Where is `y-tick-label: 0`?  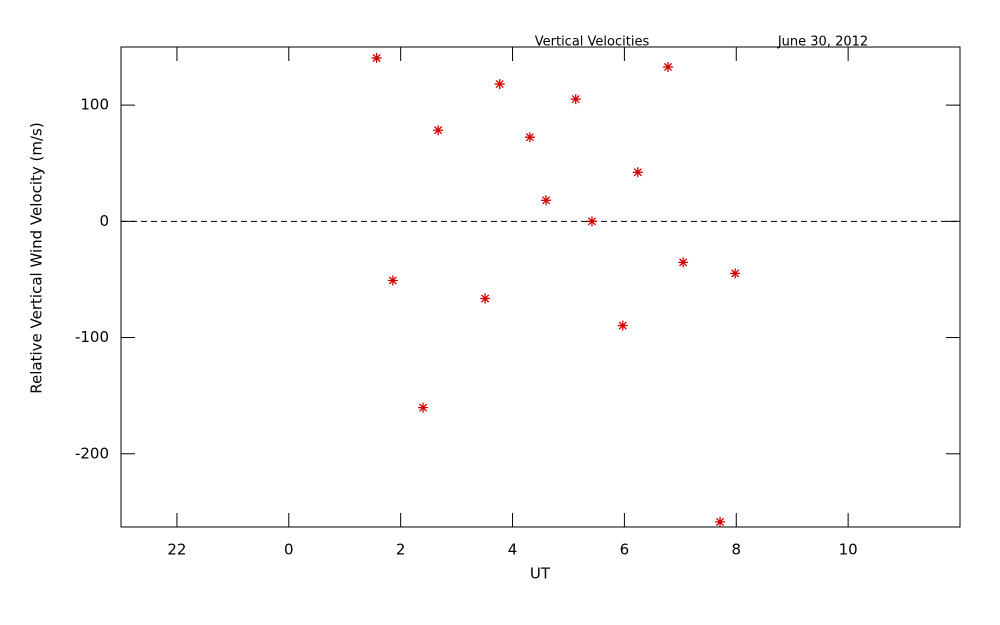 y-tick-label: 0 is located at coordinates (104, 221).